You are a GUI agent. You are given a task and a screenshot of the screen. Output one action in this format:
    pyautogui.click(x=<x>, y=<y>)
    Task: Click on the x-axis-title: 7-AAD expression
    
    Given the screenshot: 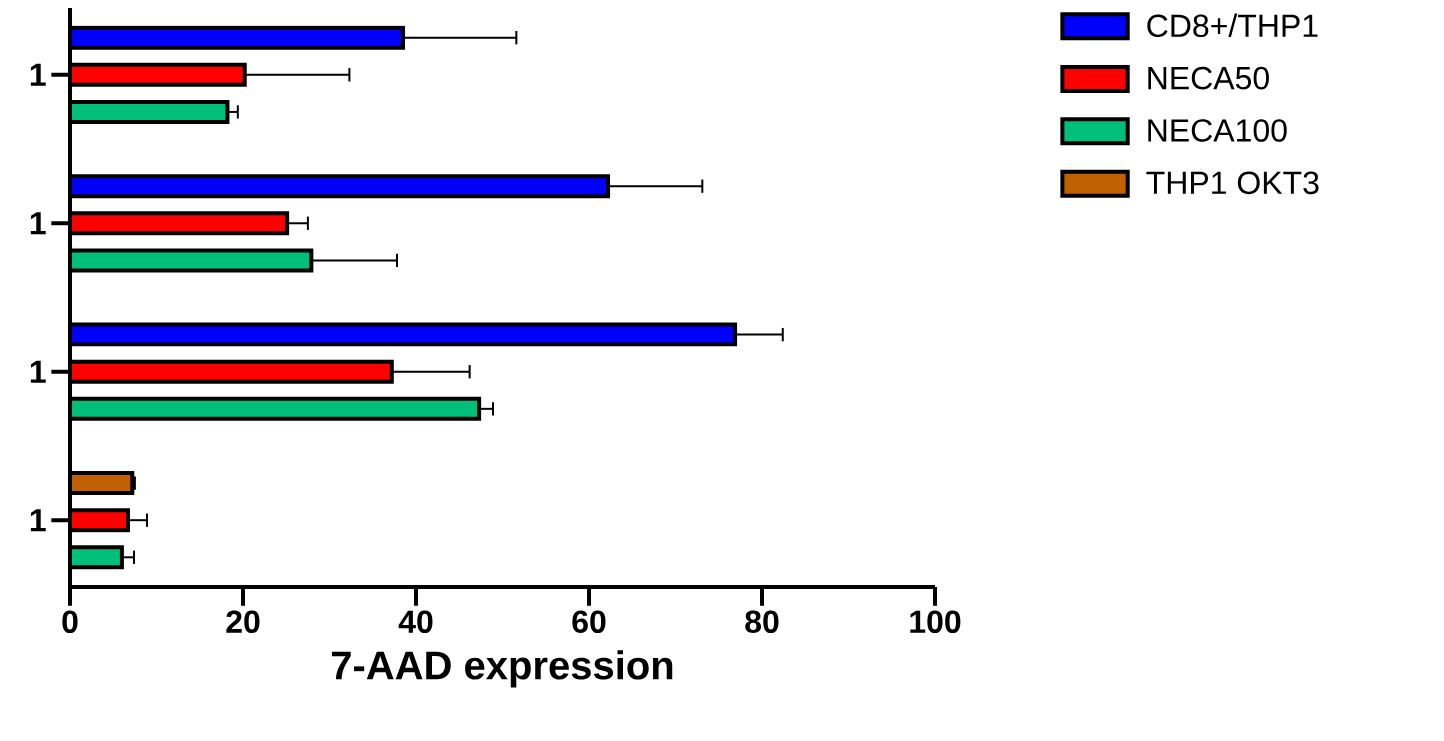 What is the action you would take?
    pyautogui.click(x=502, y=669)
    